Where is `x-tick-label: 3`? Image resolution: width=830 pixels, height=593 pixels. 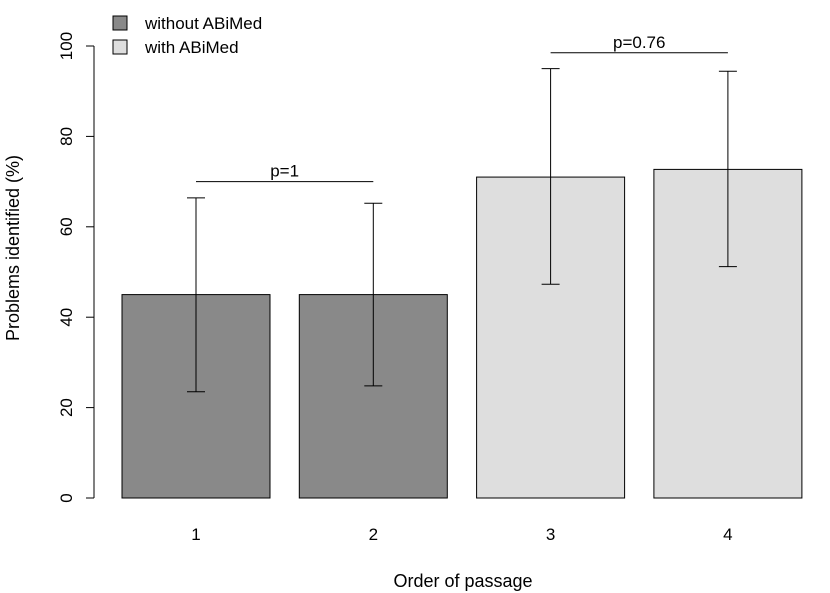
x-tick-label: 3 is located at coordinates (550, 534).